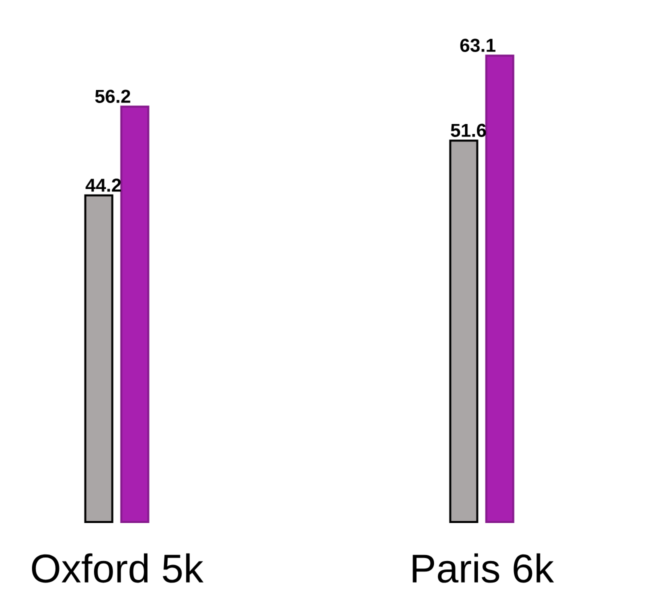  I want to click on data-label: 56.2, so click(112, 96).